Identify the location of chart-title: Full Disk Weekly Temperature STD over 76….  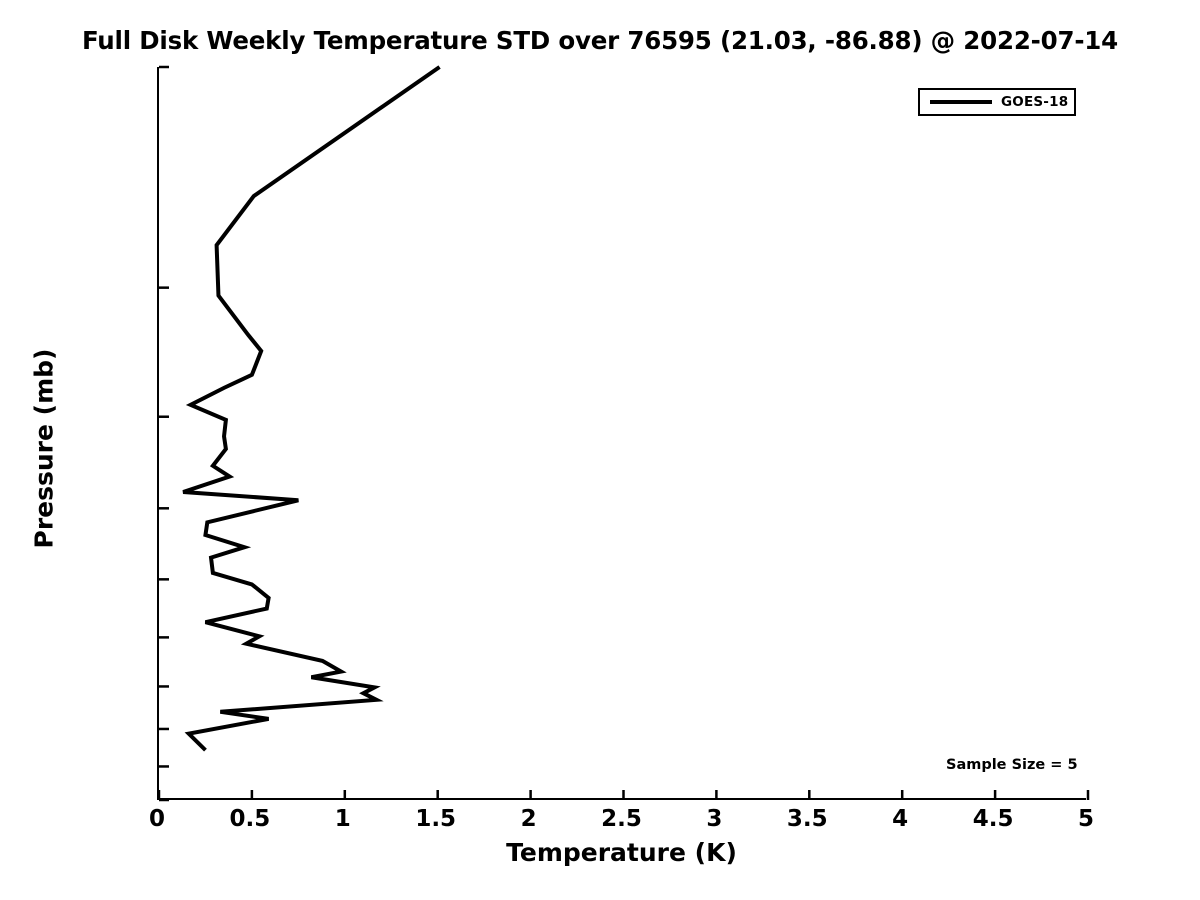
(600, 40).